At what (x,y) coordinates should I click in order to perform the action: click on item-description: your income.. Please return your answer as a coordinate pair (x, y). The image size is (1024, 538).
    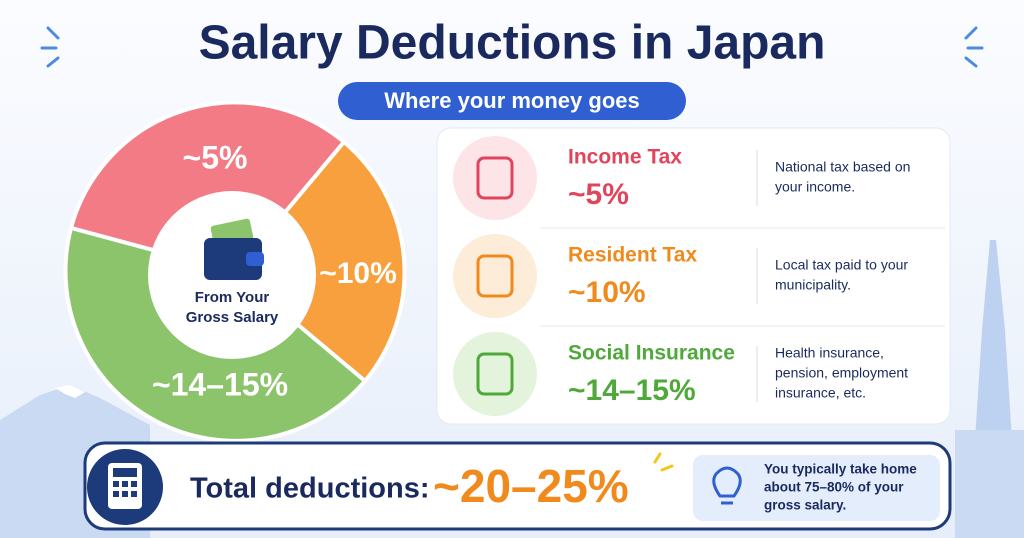
    Looking at the image, I should click on (815, 187).